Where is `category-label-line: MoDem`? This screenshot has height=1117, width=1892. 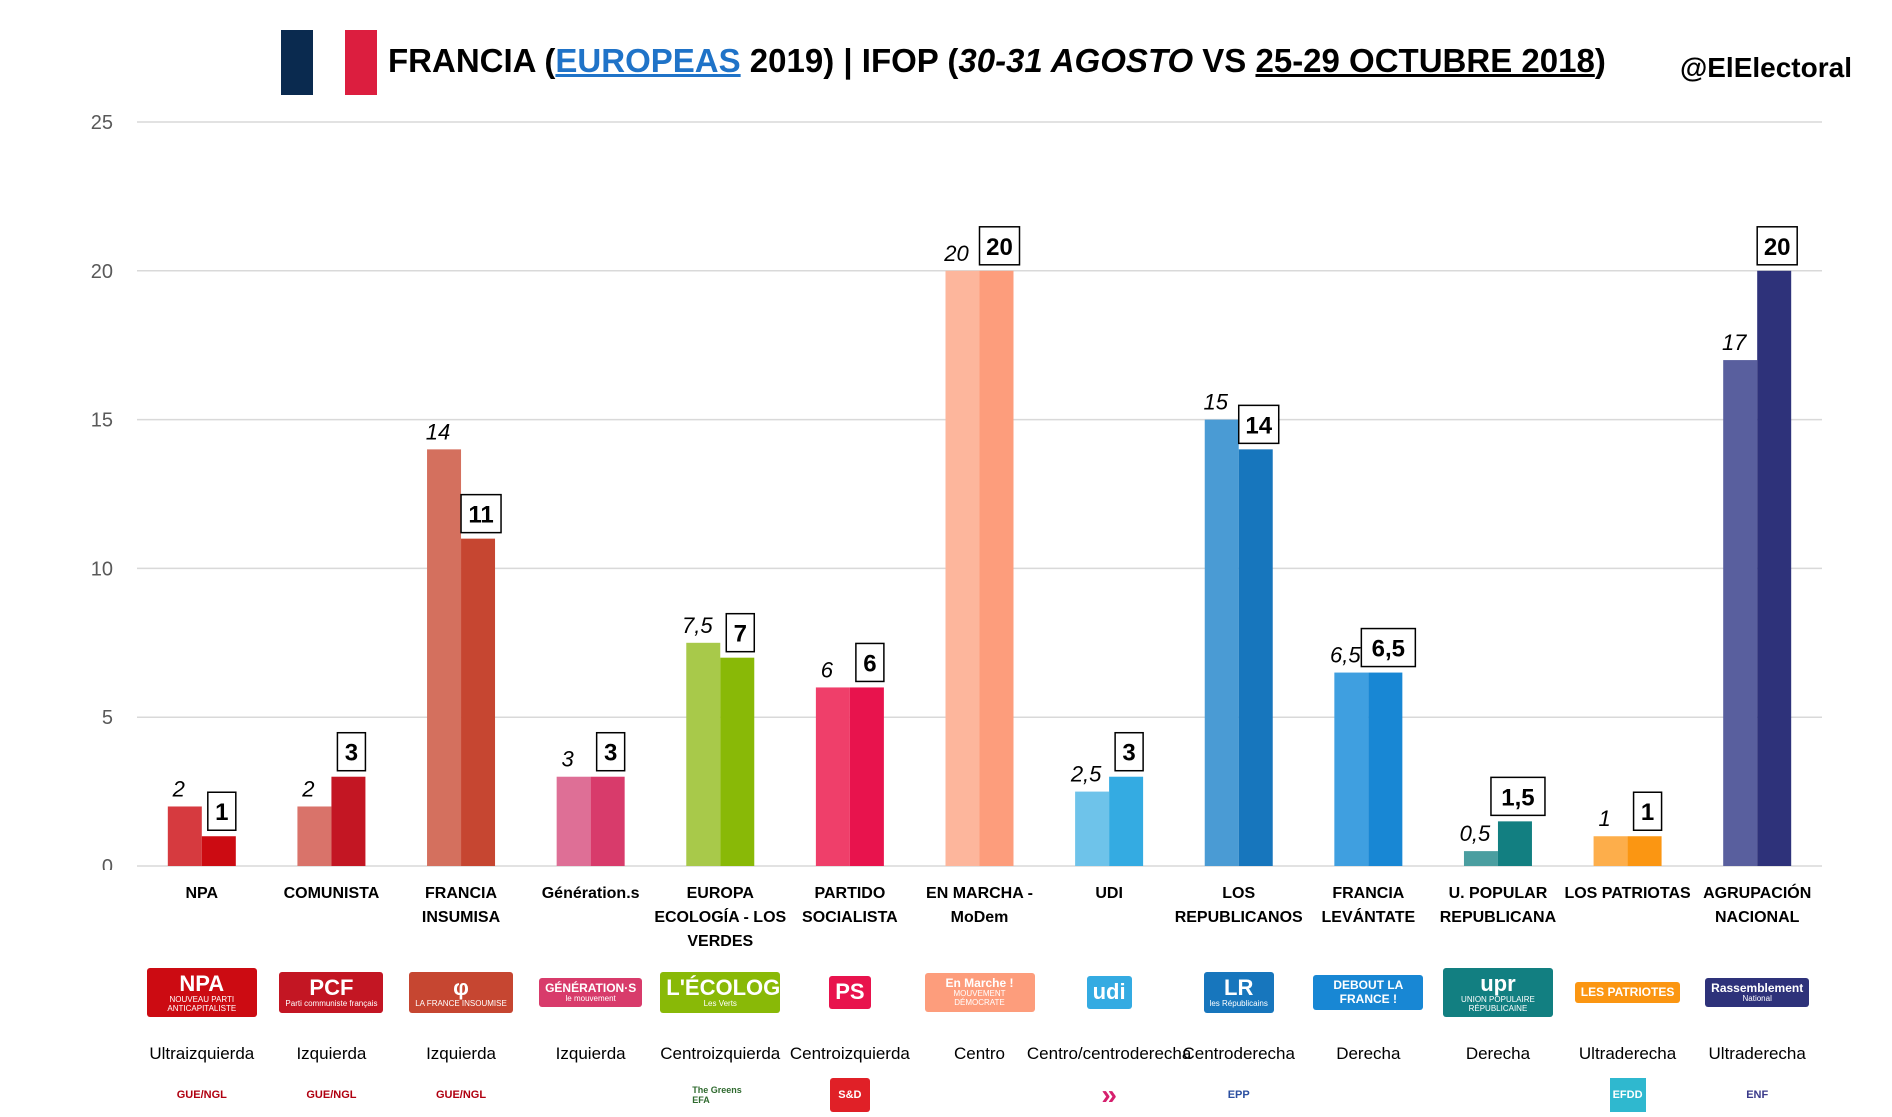 category-label-line: MoDem is located at coordinates (979, 917).